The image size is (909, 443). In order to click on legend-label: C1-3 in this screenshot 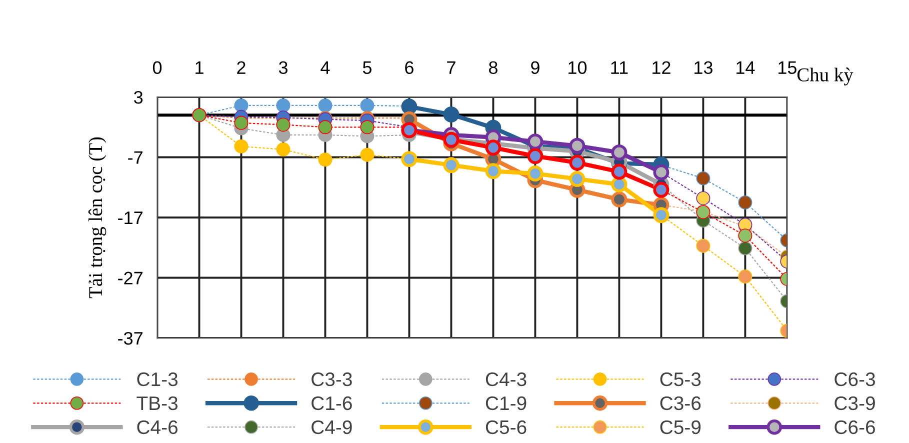, I will do `click(157, 379)`.